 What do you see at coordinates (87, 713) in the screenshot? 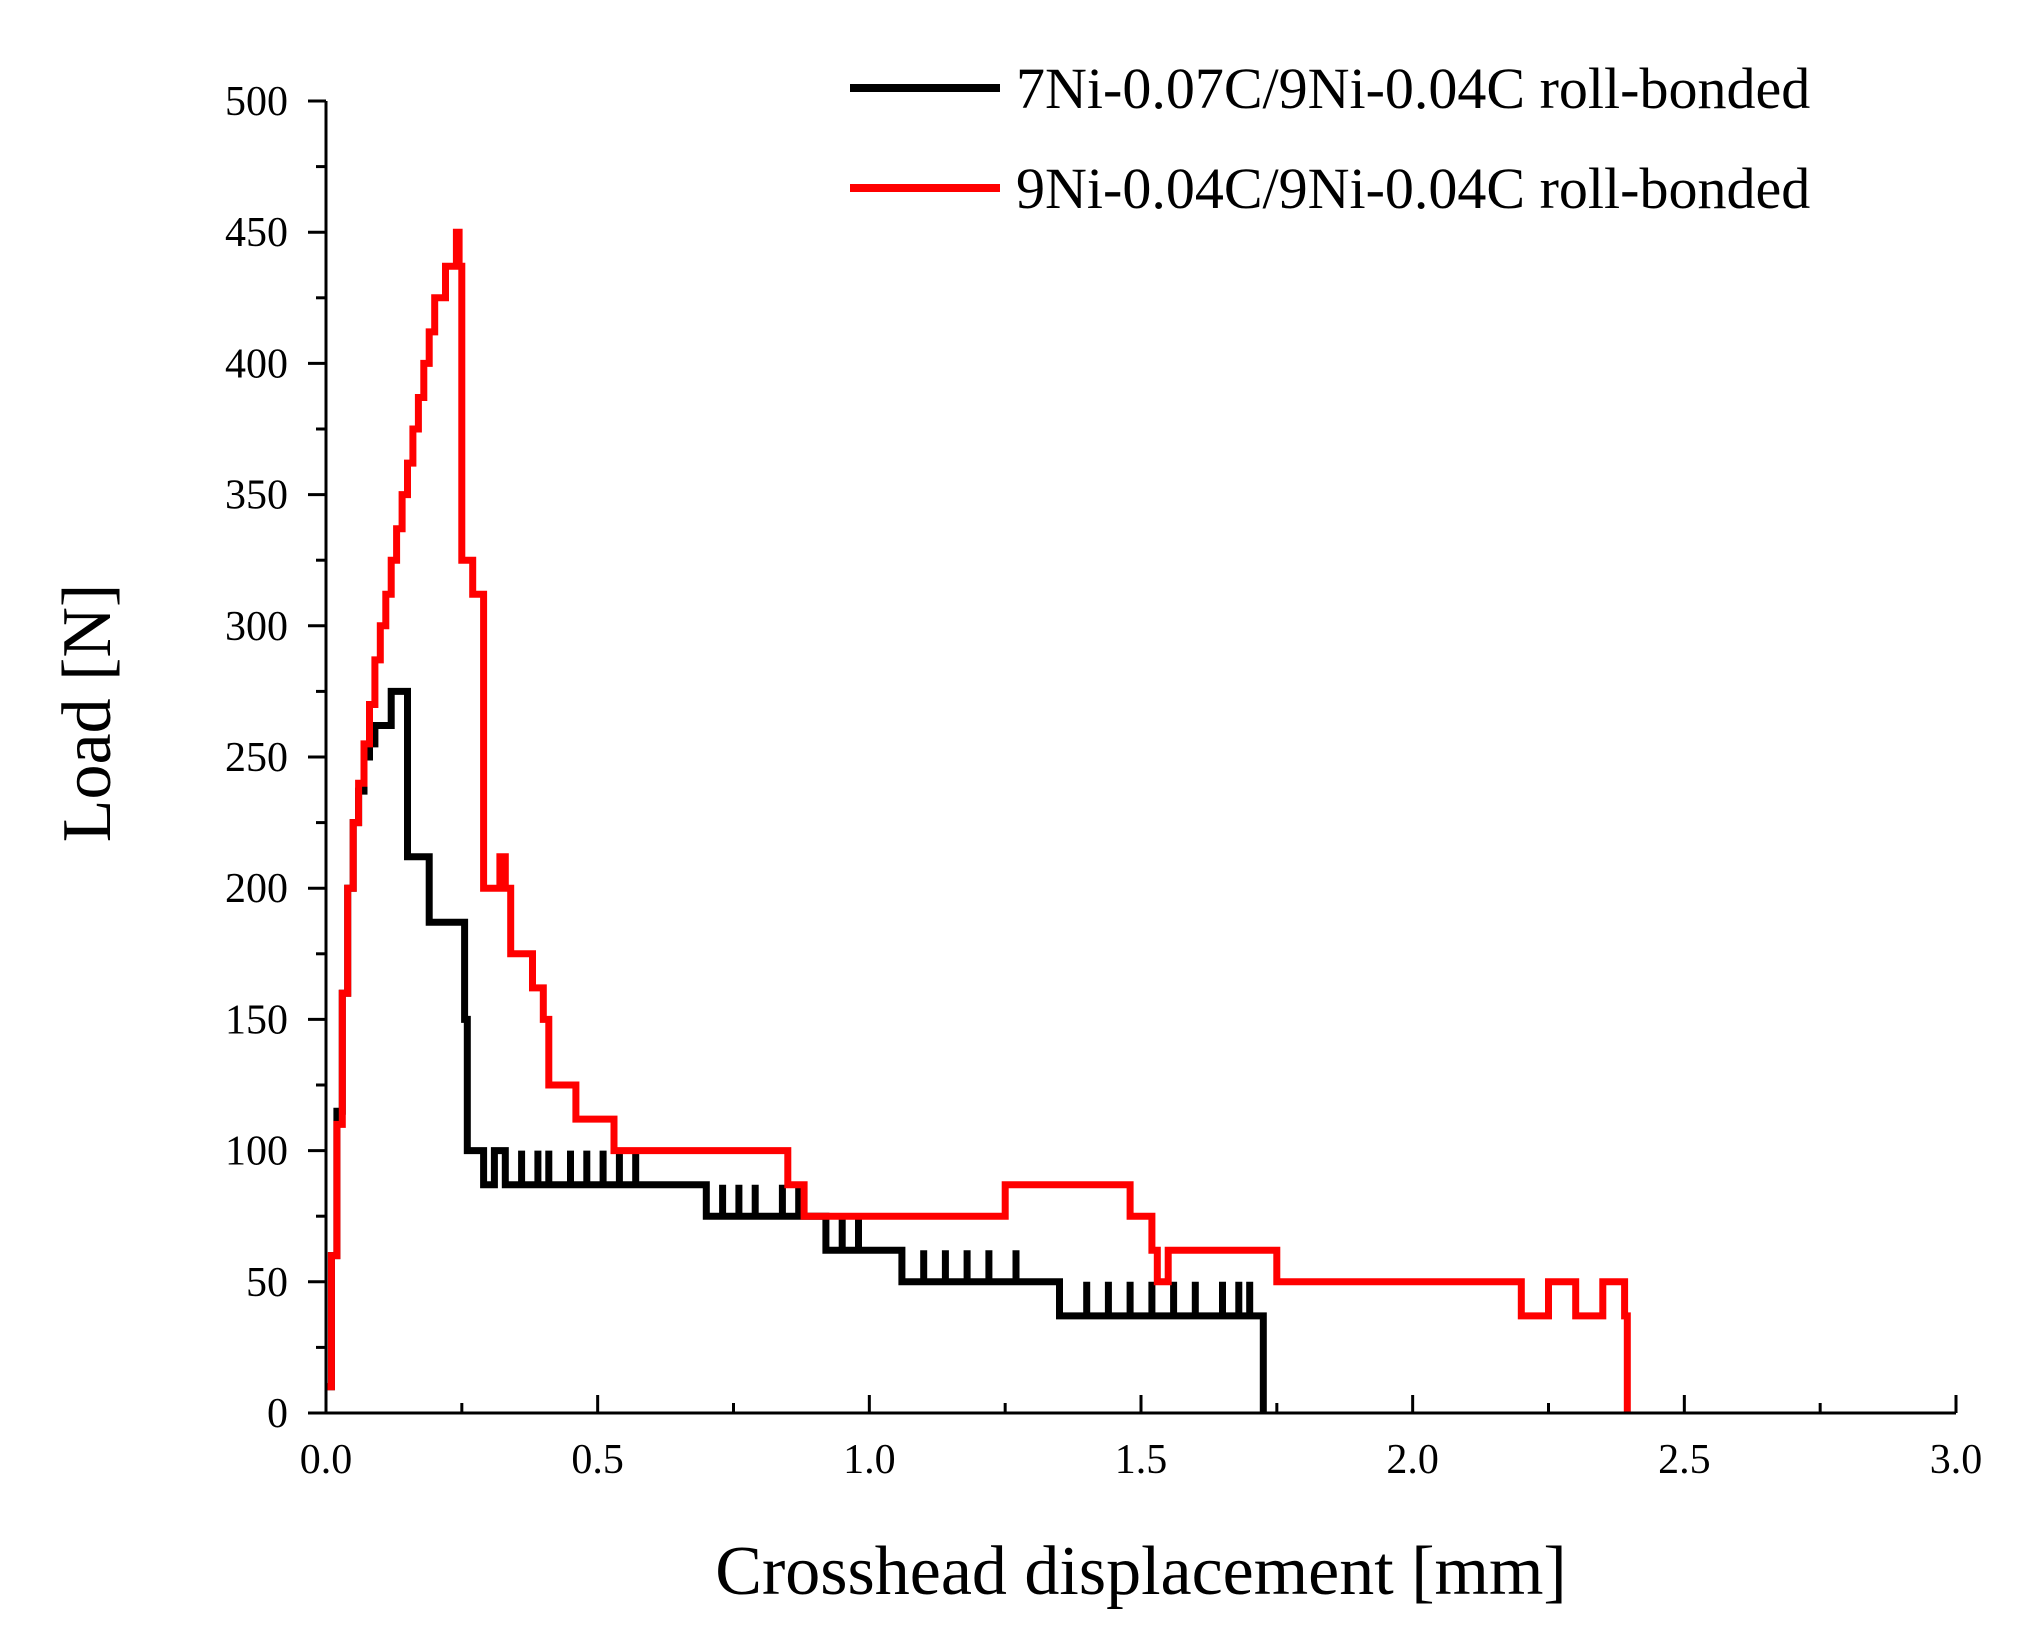
I see `y-axis-label: Load [N]` at bounding box center [87, 713].